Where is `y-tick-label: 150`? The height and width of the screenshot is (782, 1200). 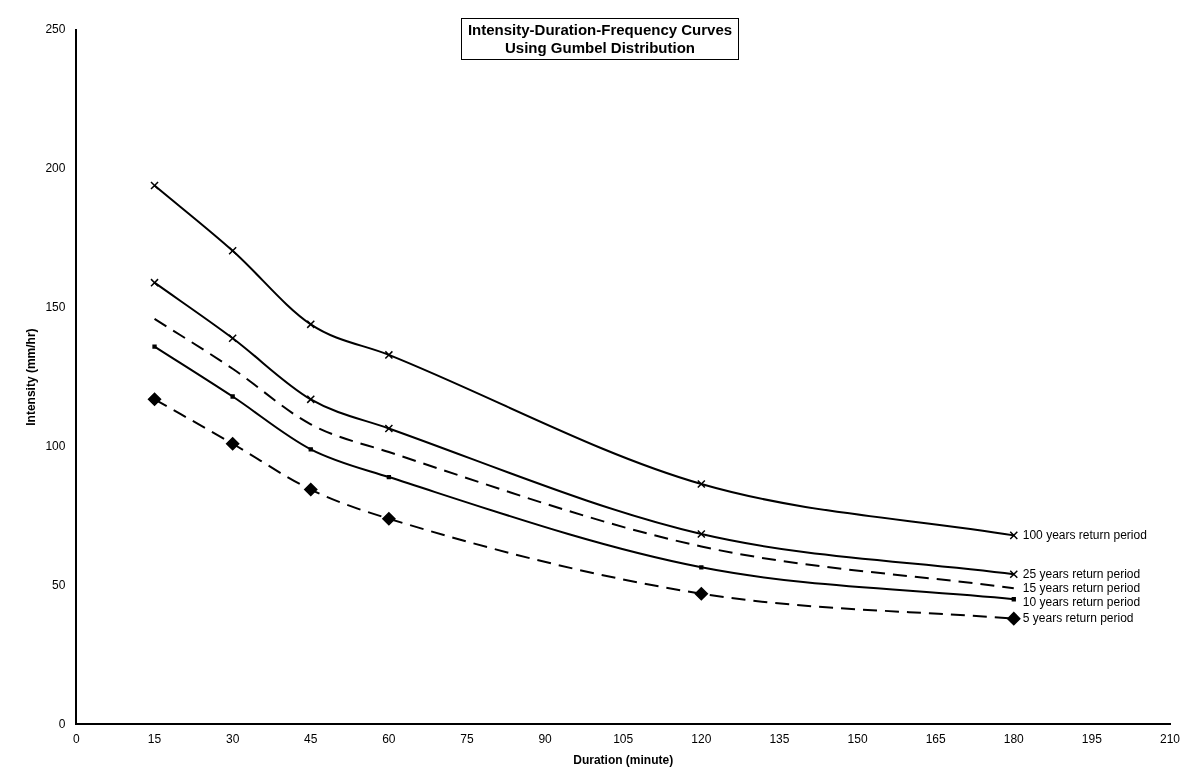
y-tick-label: 150 is located at coordinates (55, 306).